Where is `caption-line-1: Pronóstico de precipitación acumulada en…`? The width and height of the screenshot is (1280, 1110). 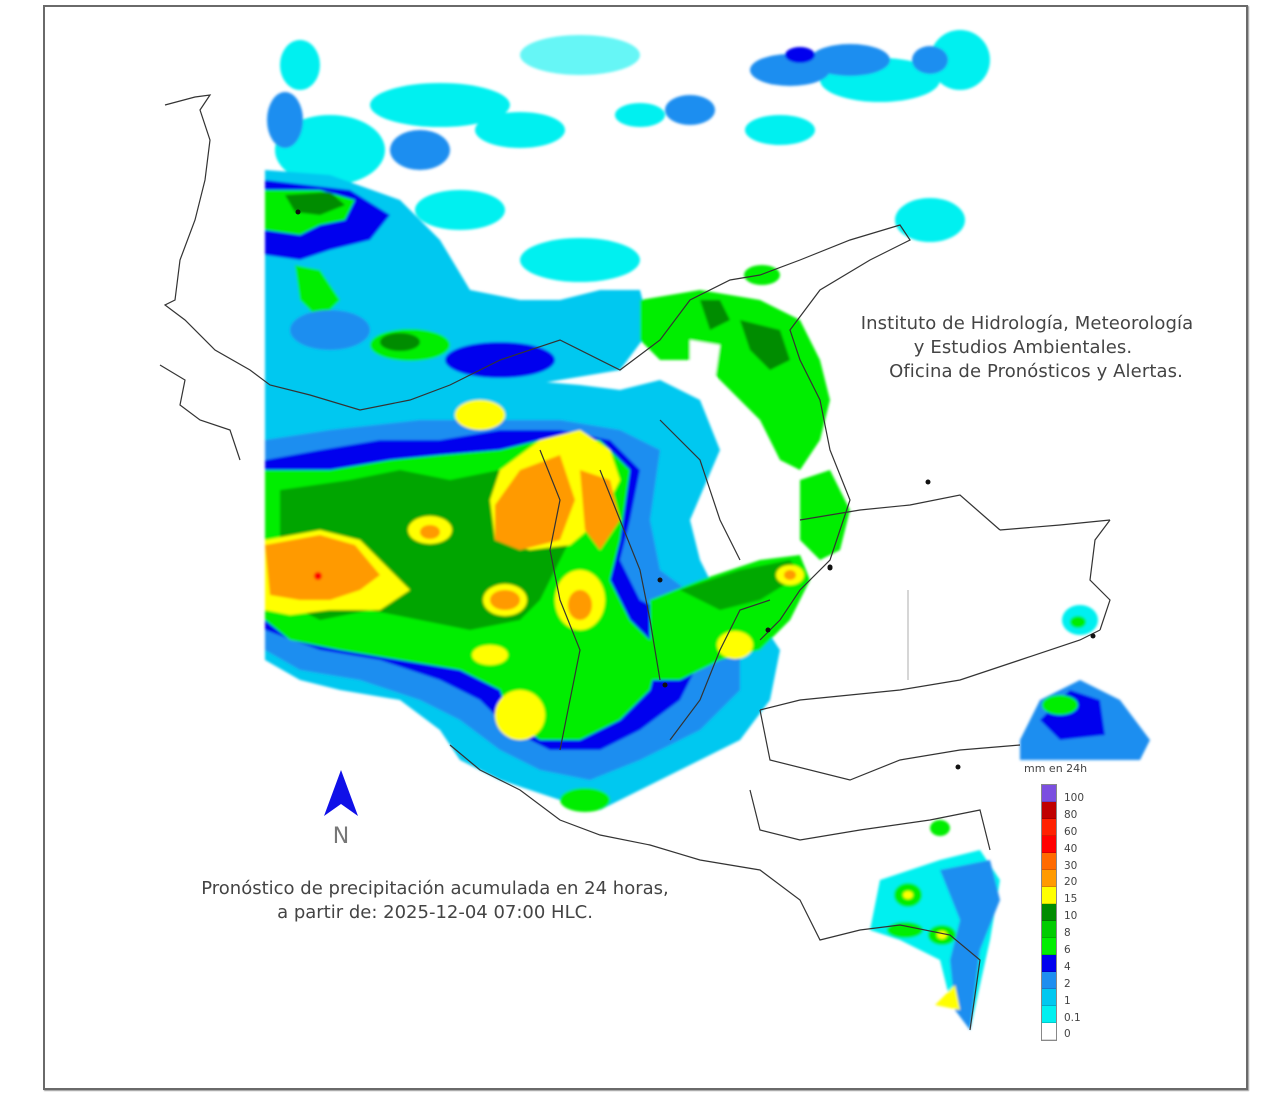
caption-line-1: Pronóstico de precipitación acumulada en… is located at coordinates (435, 888).